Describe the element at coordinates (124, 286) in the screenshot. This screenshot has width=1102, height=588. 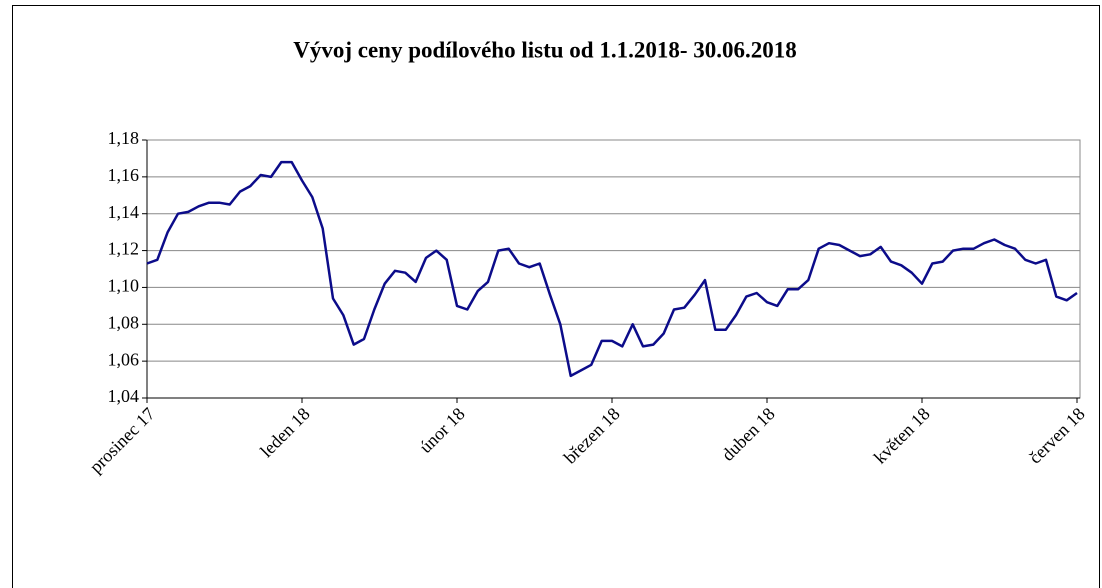
I see `y-tick-label: 1,10` at that location.